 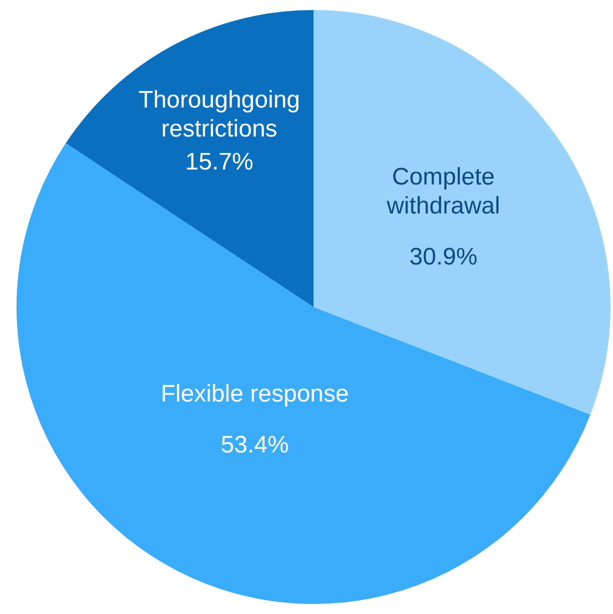 I want to click on data-label: 30.9%, so click(x=443, y=257).